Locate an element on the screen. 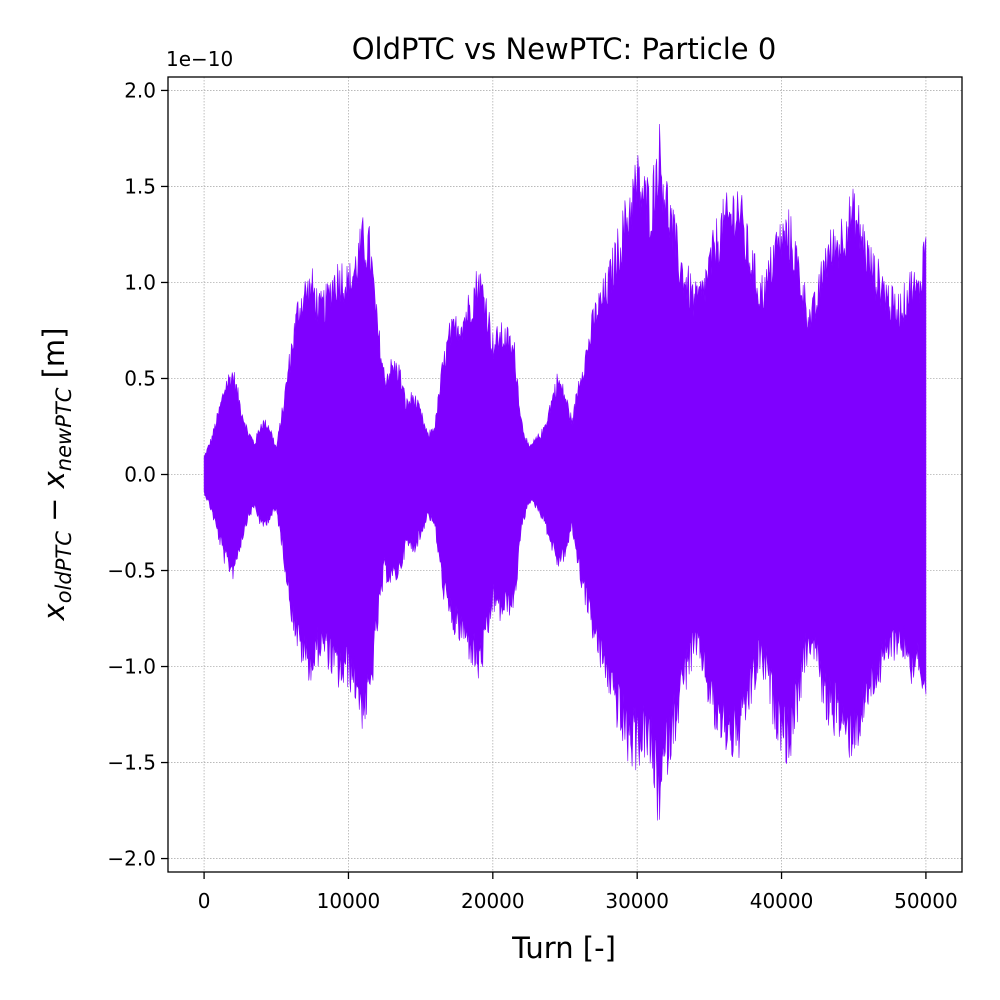  y-axis-offset-label: 1e−10 is located at coordinates (199, 59).